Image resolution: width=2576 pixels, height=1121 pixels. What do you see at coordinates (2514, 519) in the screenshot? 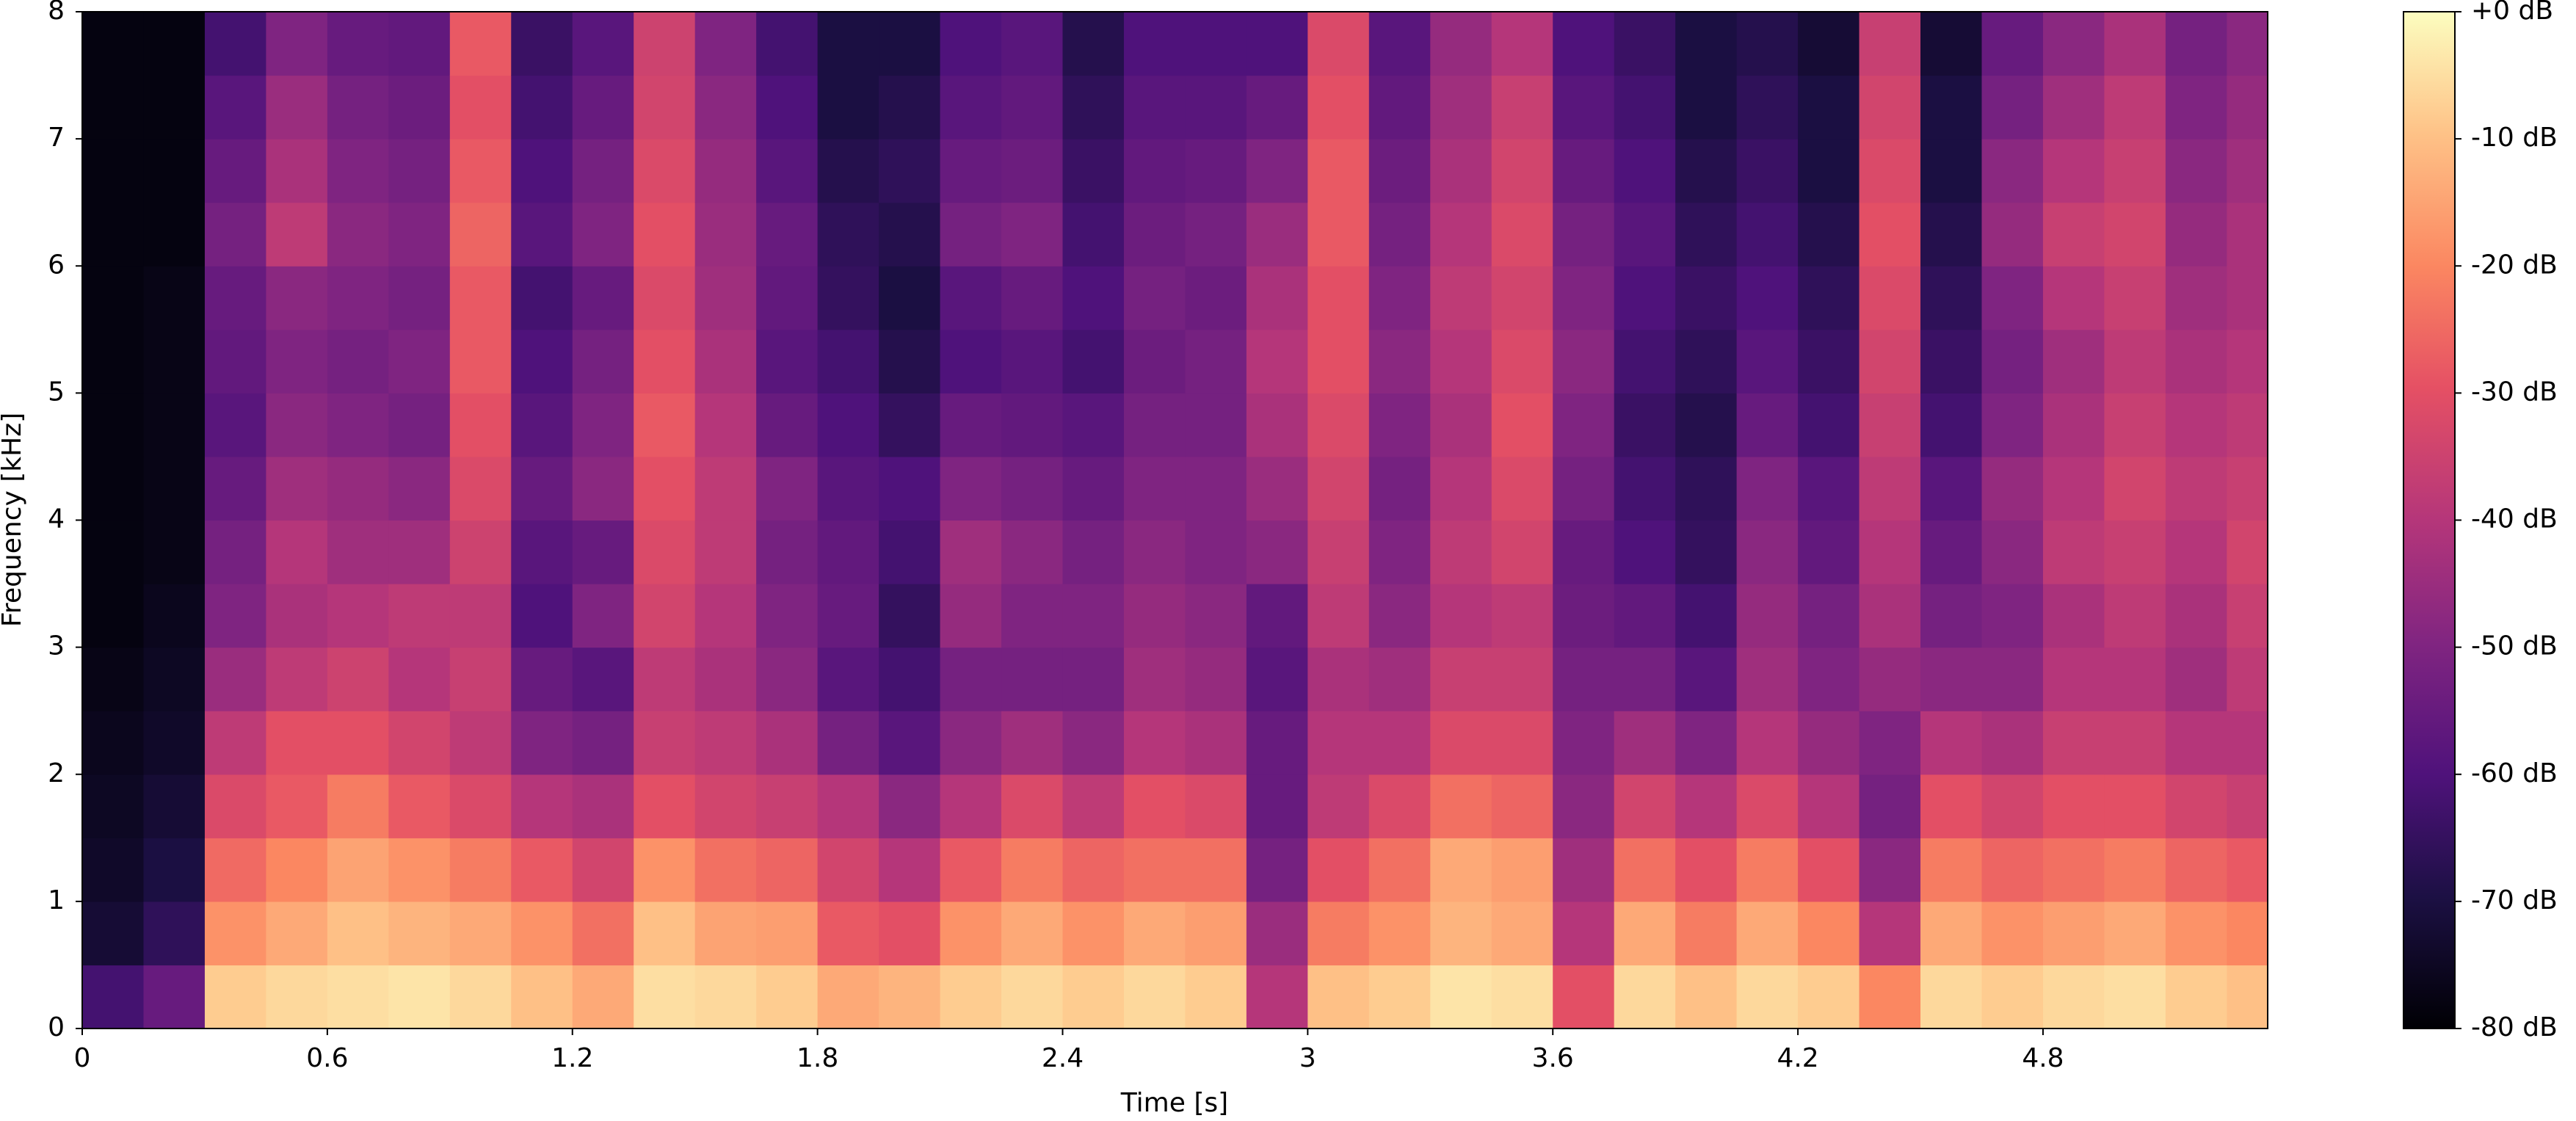
I see `colorbar-tick-label: -40 dB` at bounding box center [2514, 519].